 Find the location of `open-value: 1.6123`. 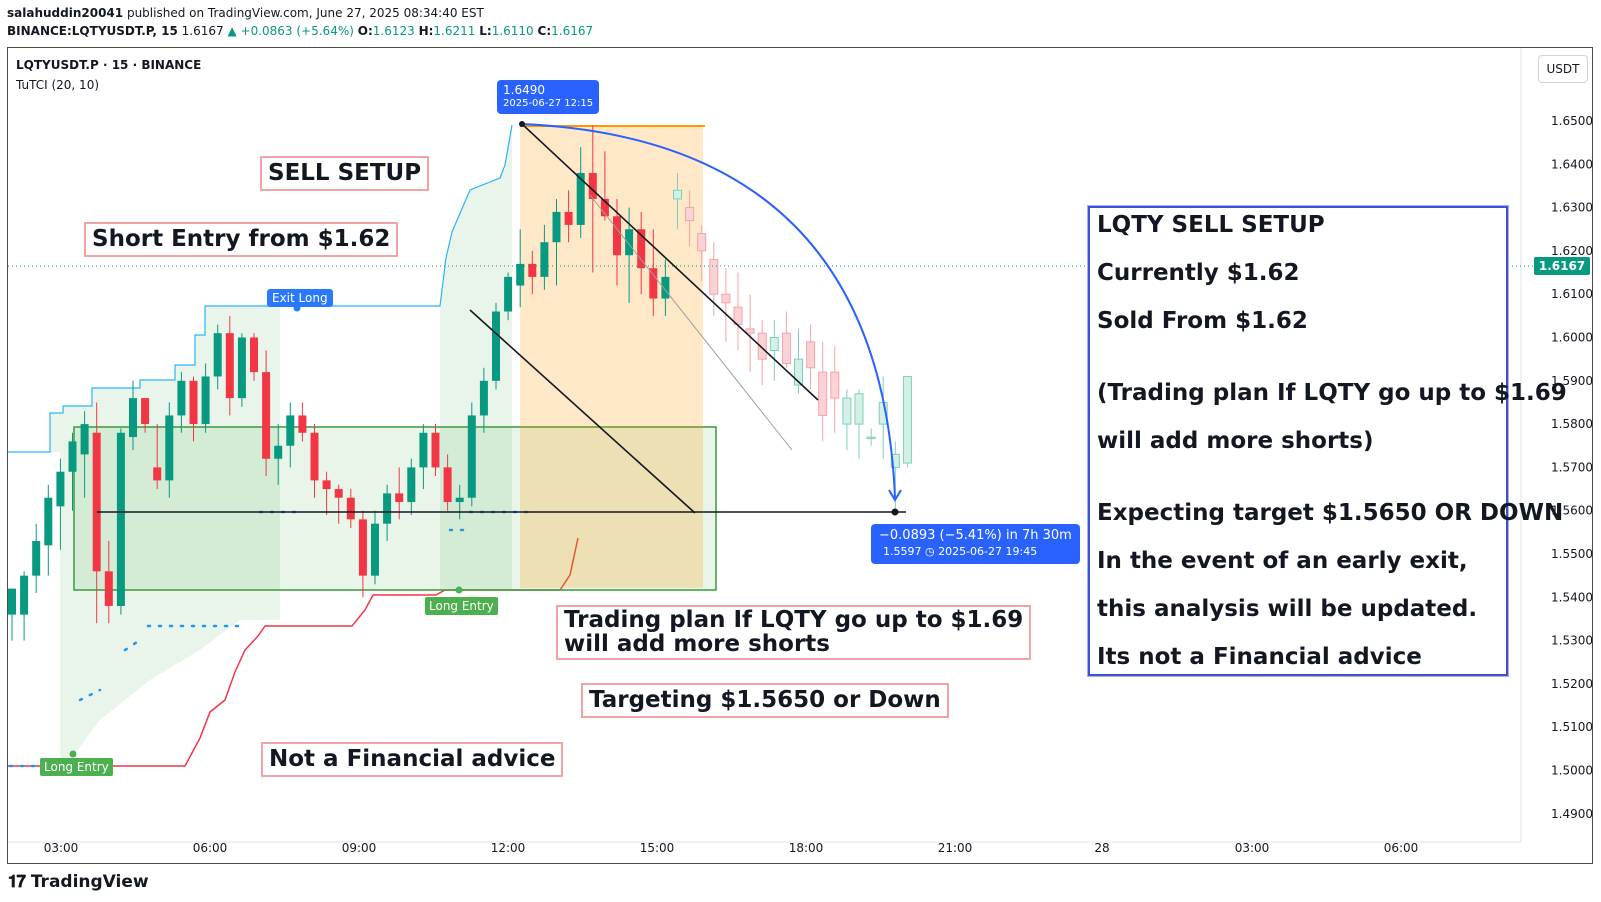

open-value: 1.6123 is located at coordinates (393, 31).